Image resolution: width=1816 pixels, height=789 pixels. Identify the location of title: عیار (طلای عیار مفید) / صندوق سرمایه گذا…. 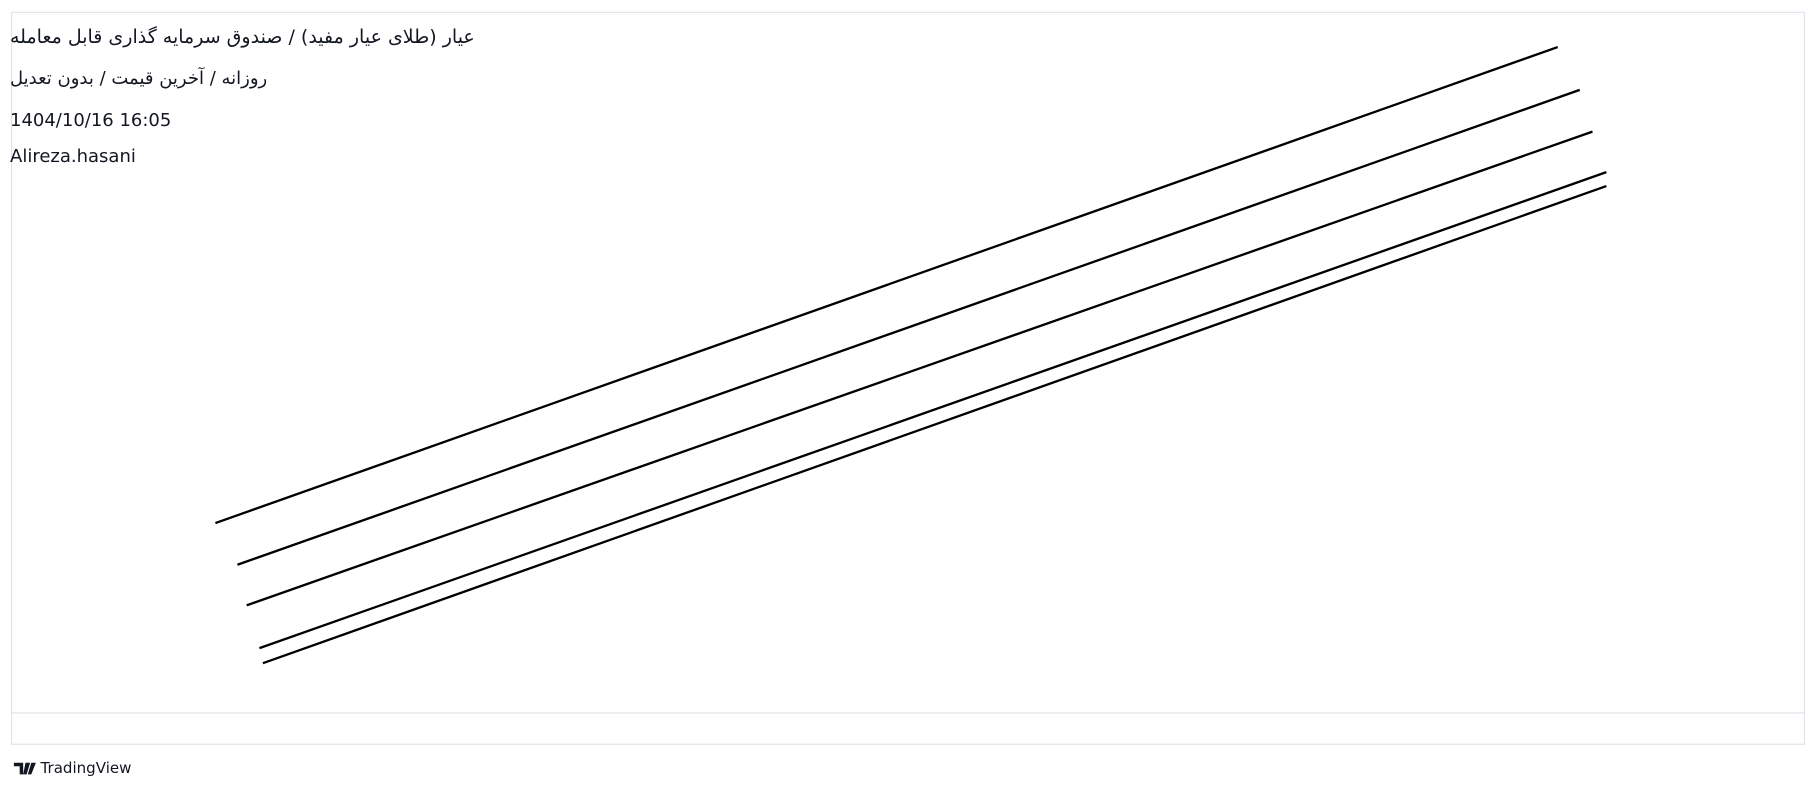
(242, 37).